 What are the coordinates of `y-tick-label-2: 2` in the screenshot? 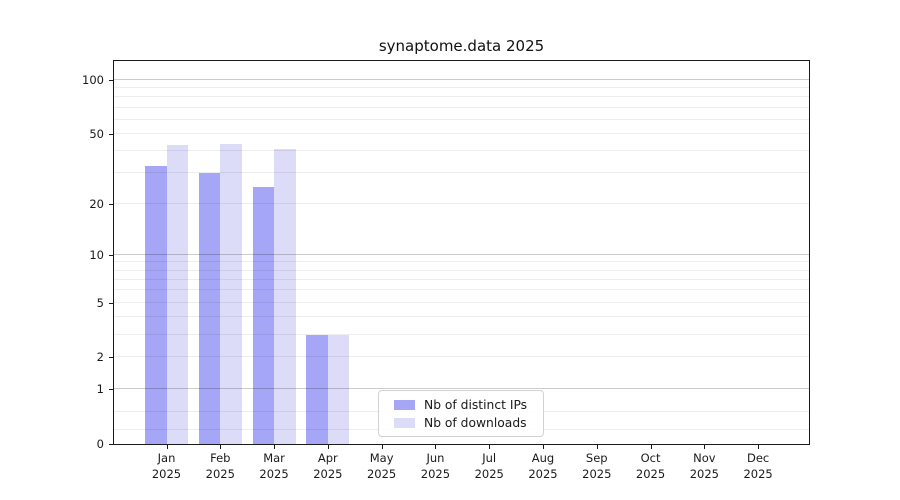 It's located at (100, 357).